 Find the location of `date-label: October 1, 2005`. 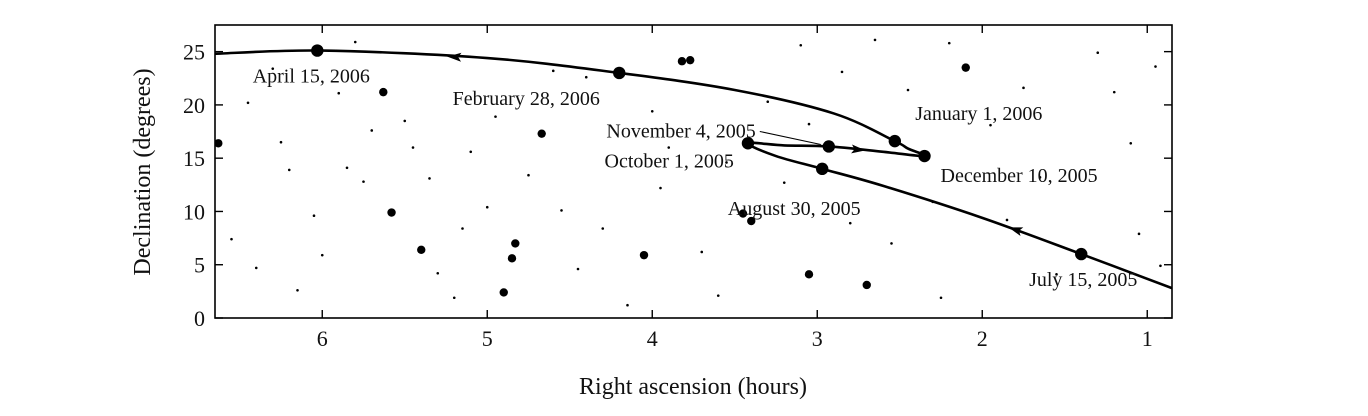

date-label: October 1, 2005 is located at coordinates (669, 161).